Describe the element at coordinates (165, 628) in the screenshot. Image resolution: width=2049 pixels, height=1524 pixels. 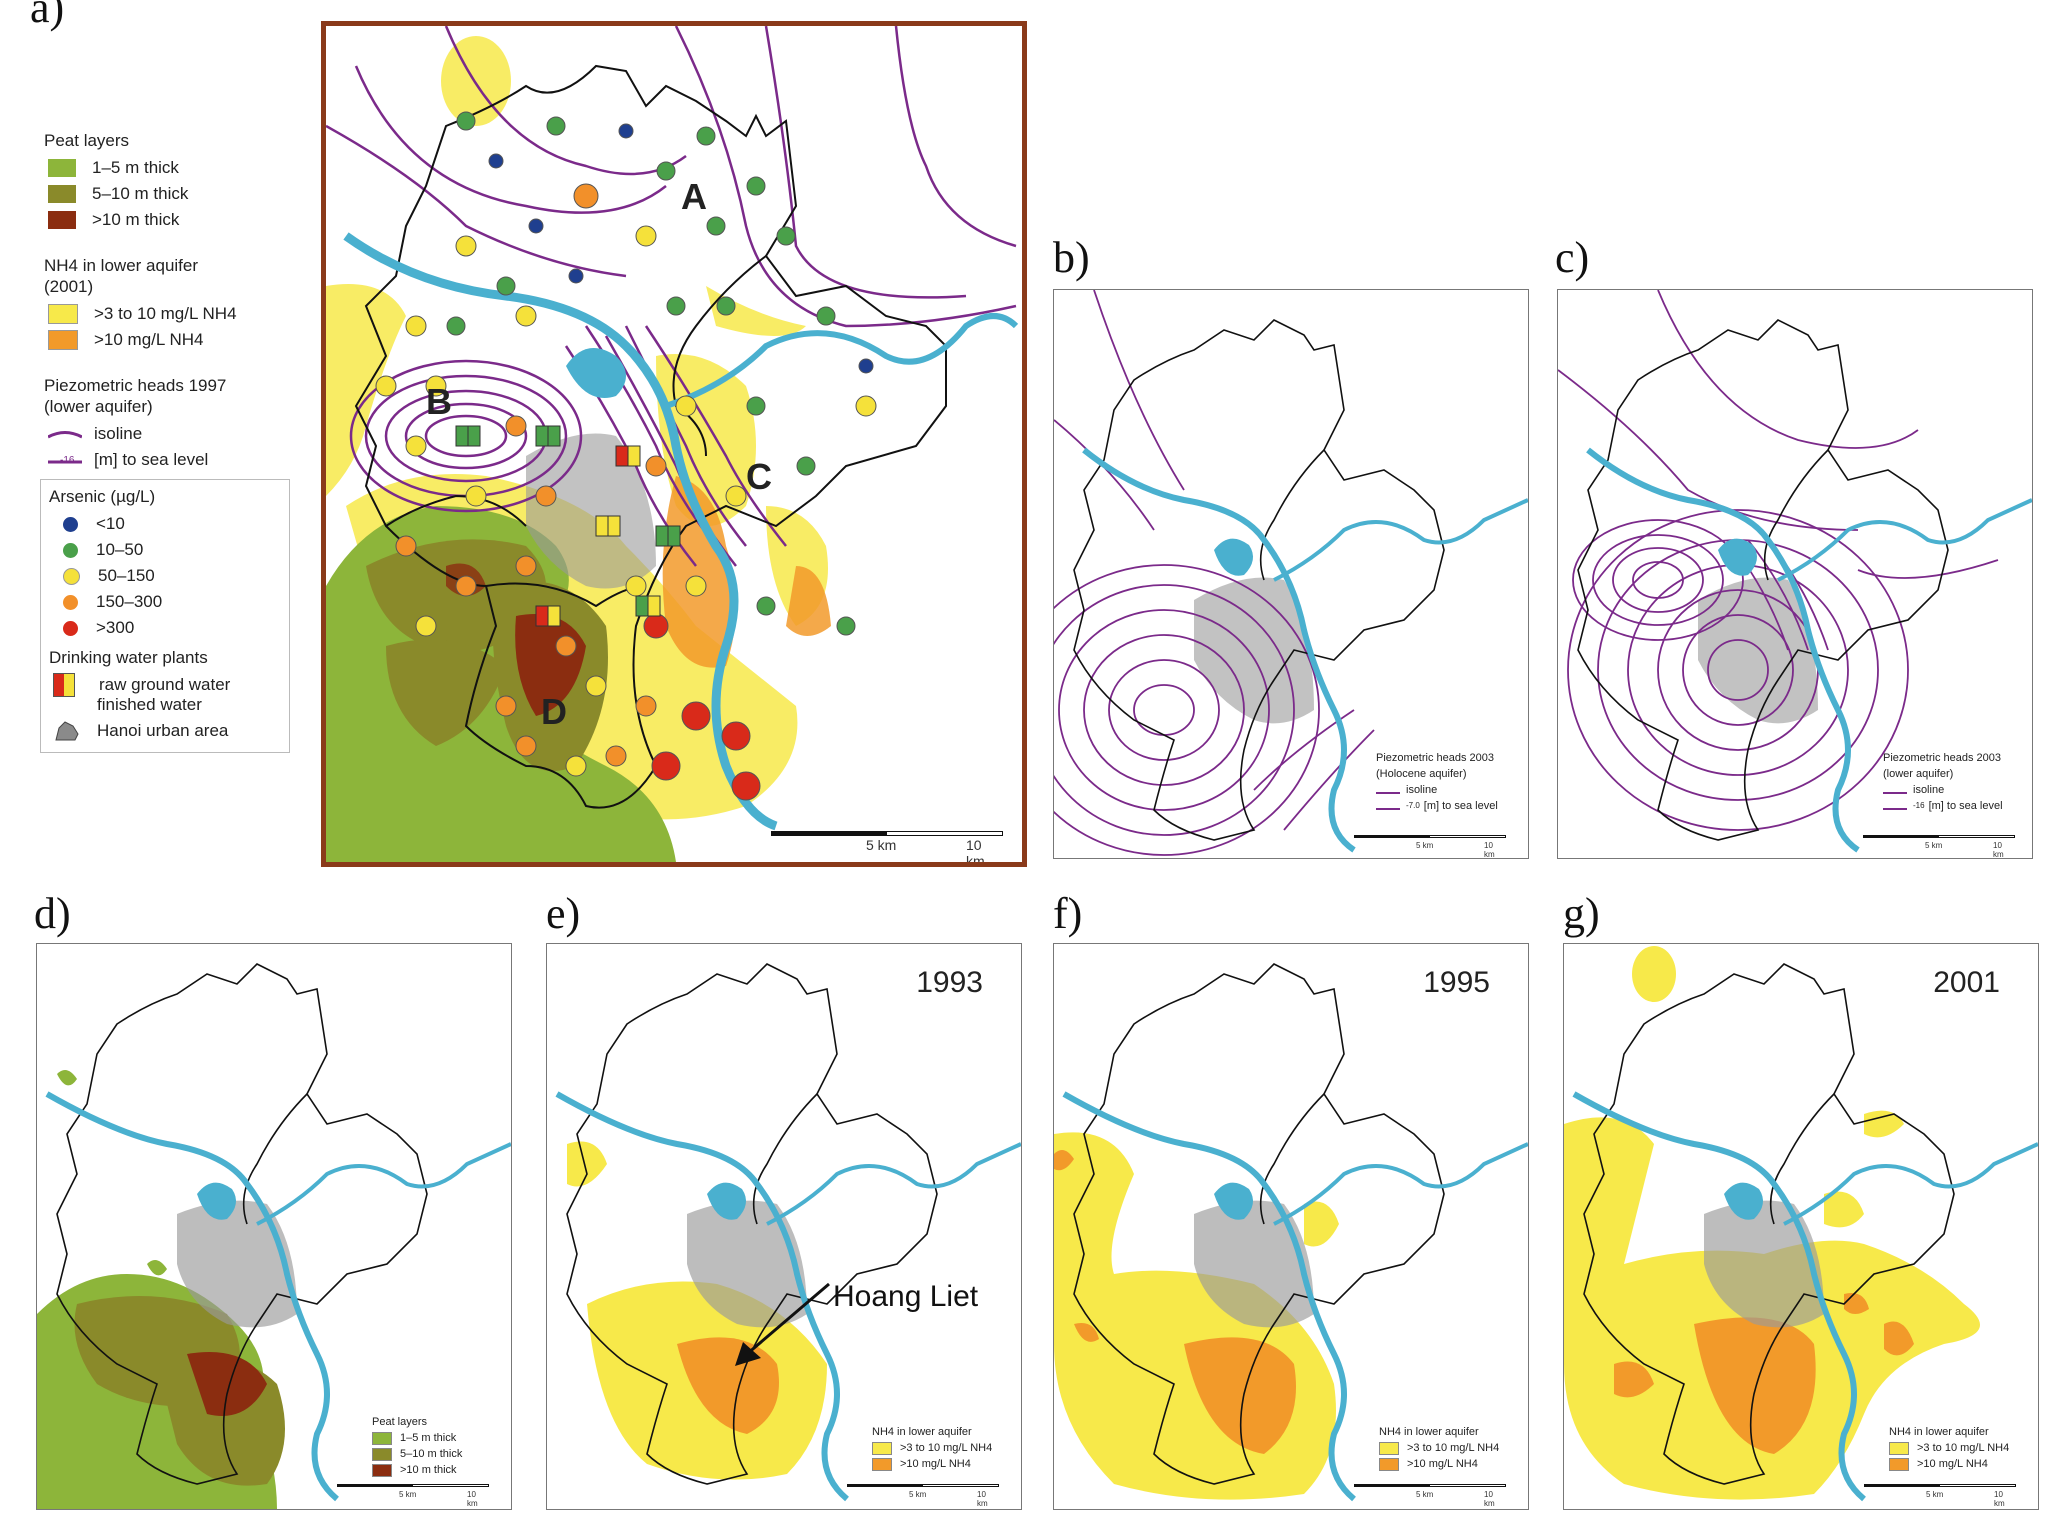
I see `legend-ars-5: >300` at that location.